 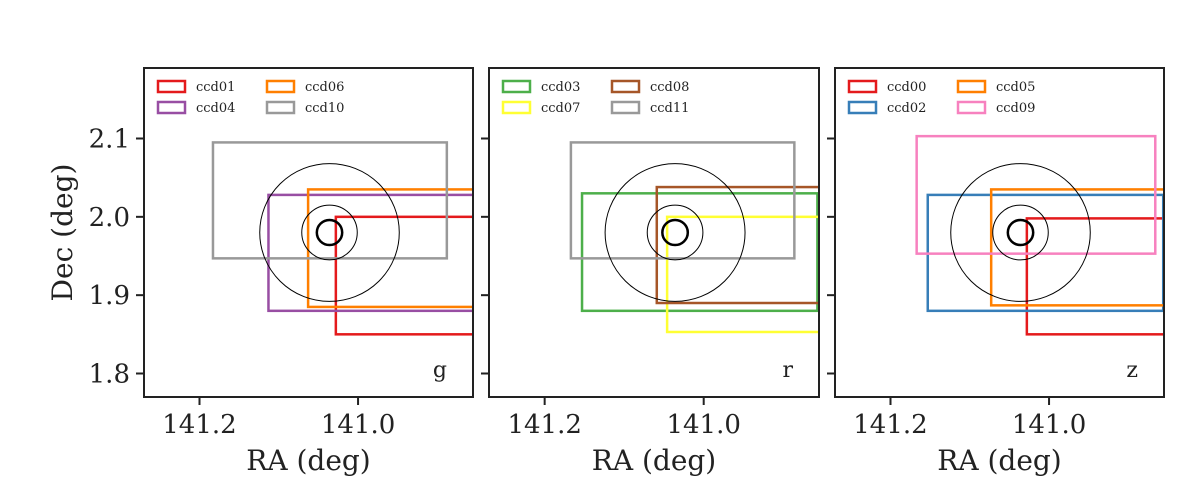 What do you see at coordinates (971, 86) in the screenshot?
I see `legend-swatch-ccd05` at bounding box center [971, 86].